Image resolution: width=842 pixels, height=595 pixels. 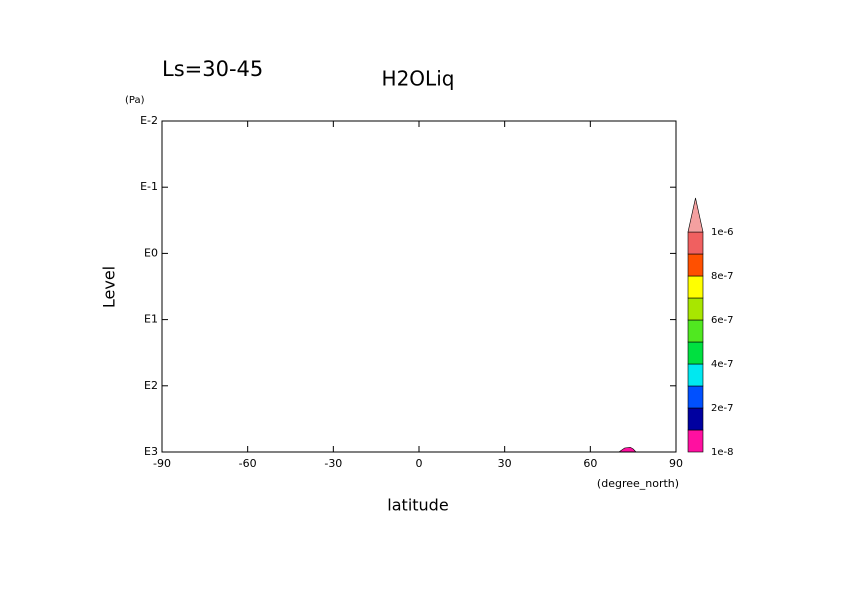 What do you see at coordinates (505, 463) in the screenshot?
I see `x-tick-label: 30` at bounding box center [505, 463].